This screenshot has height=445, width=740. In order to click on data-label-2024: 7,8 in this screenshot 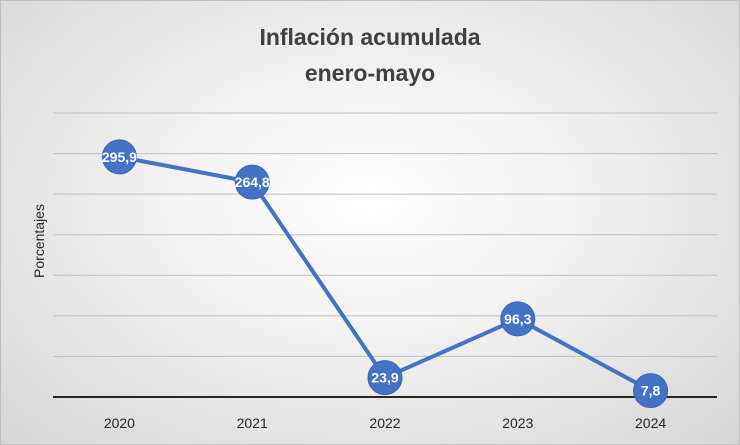, I will do `click(651, 391)`.